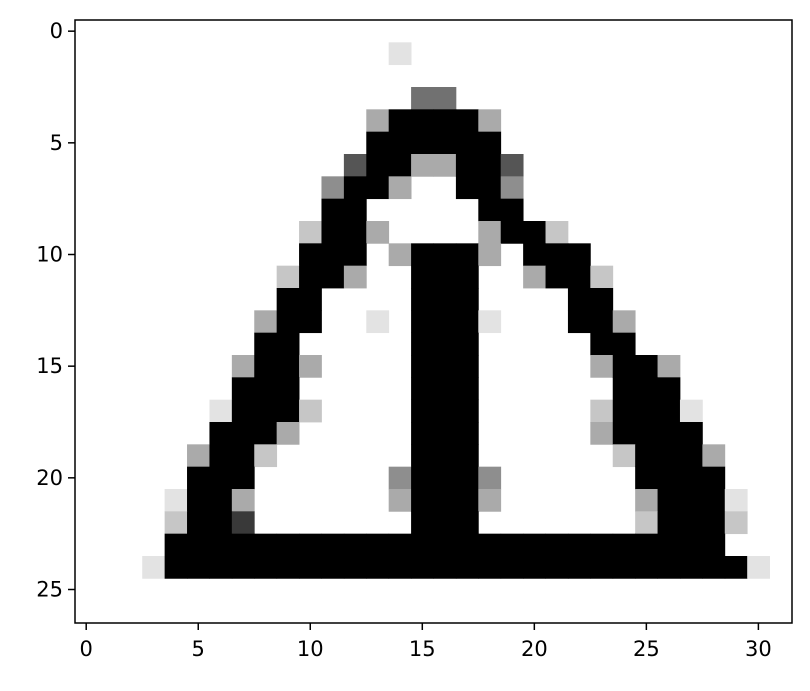 The height and width of the screenshot is (691, 810). What do you see at coordinates (55, 310) in the screenshot?
I see `y-axis: 0510152025` at bounding box center [55, 310].